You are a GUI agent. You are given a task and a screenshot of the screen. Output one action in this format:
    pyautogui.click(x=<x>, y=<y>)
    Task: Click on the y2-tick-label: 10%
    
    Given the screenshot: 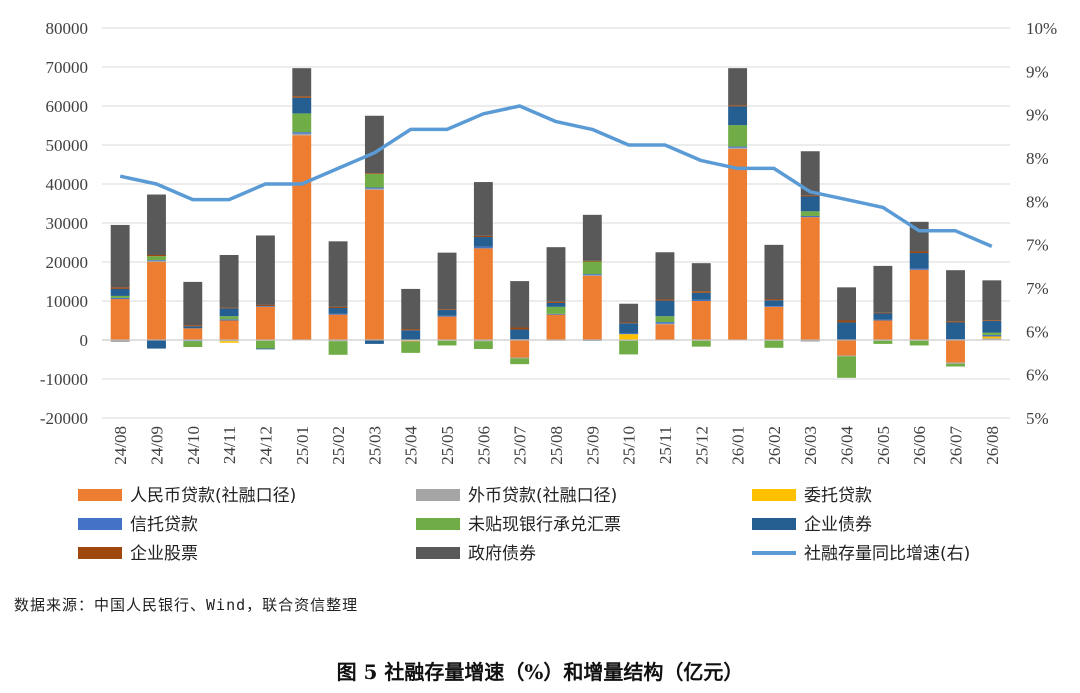 What is the action you would take?
    pyautogui.click(x=1041, y=28)
    